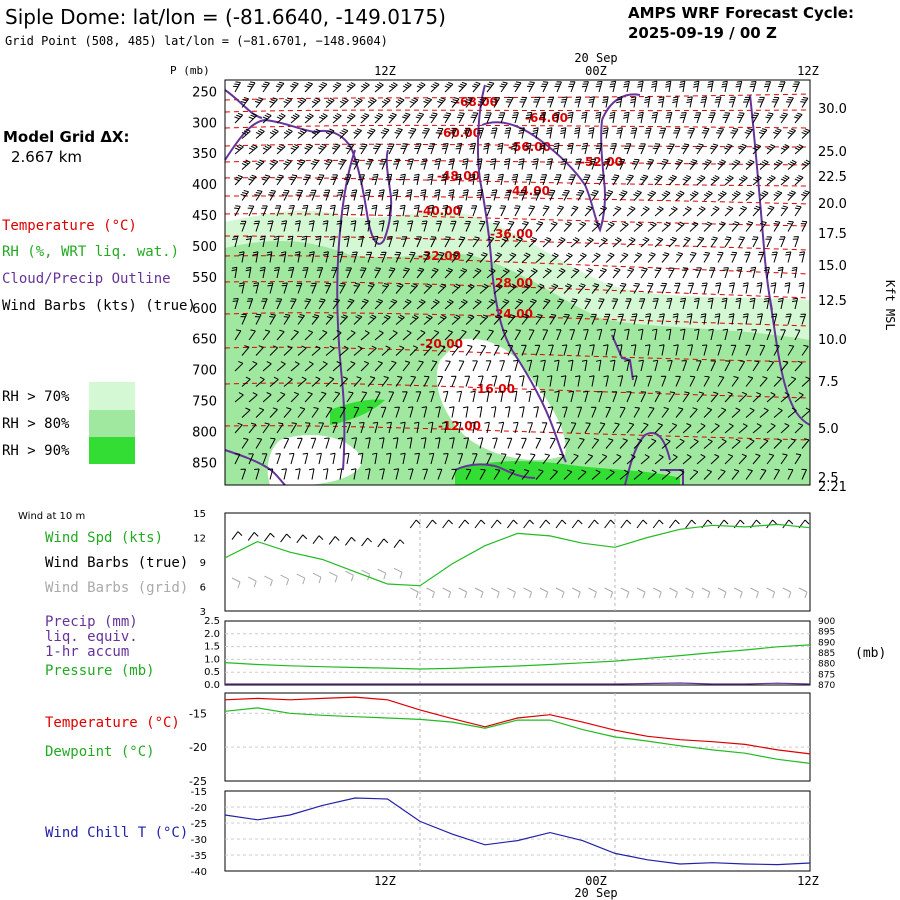  What do you see at coordinates (517, 555) in the screenshot?
I see `wind-speed-lines` at bounding box center [517, 555].